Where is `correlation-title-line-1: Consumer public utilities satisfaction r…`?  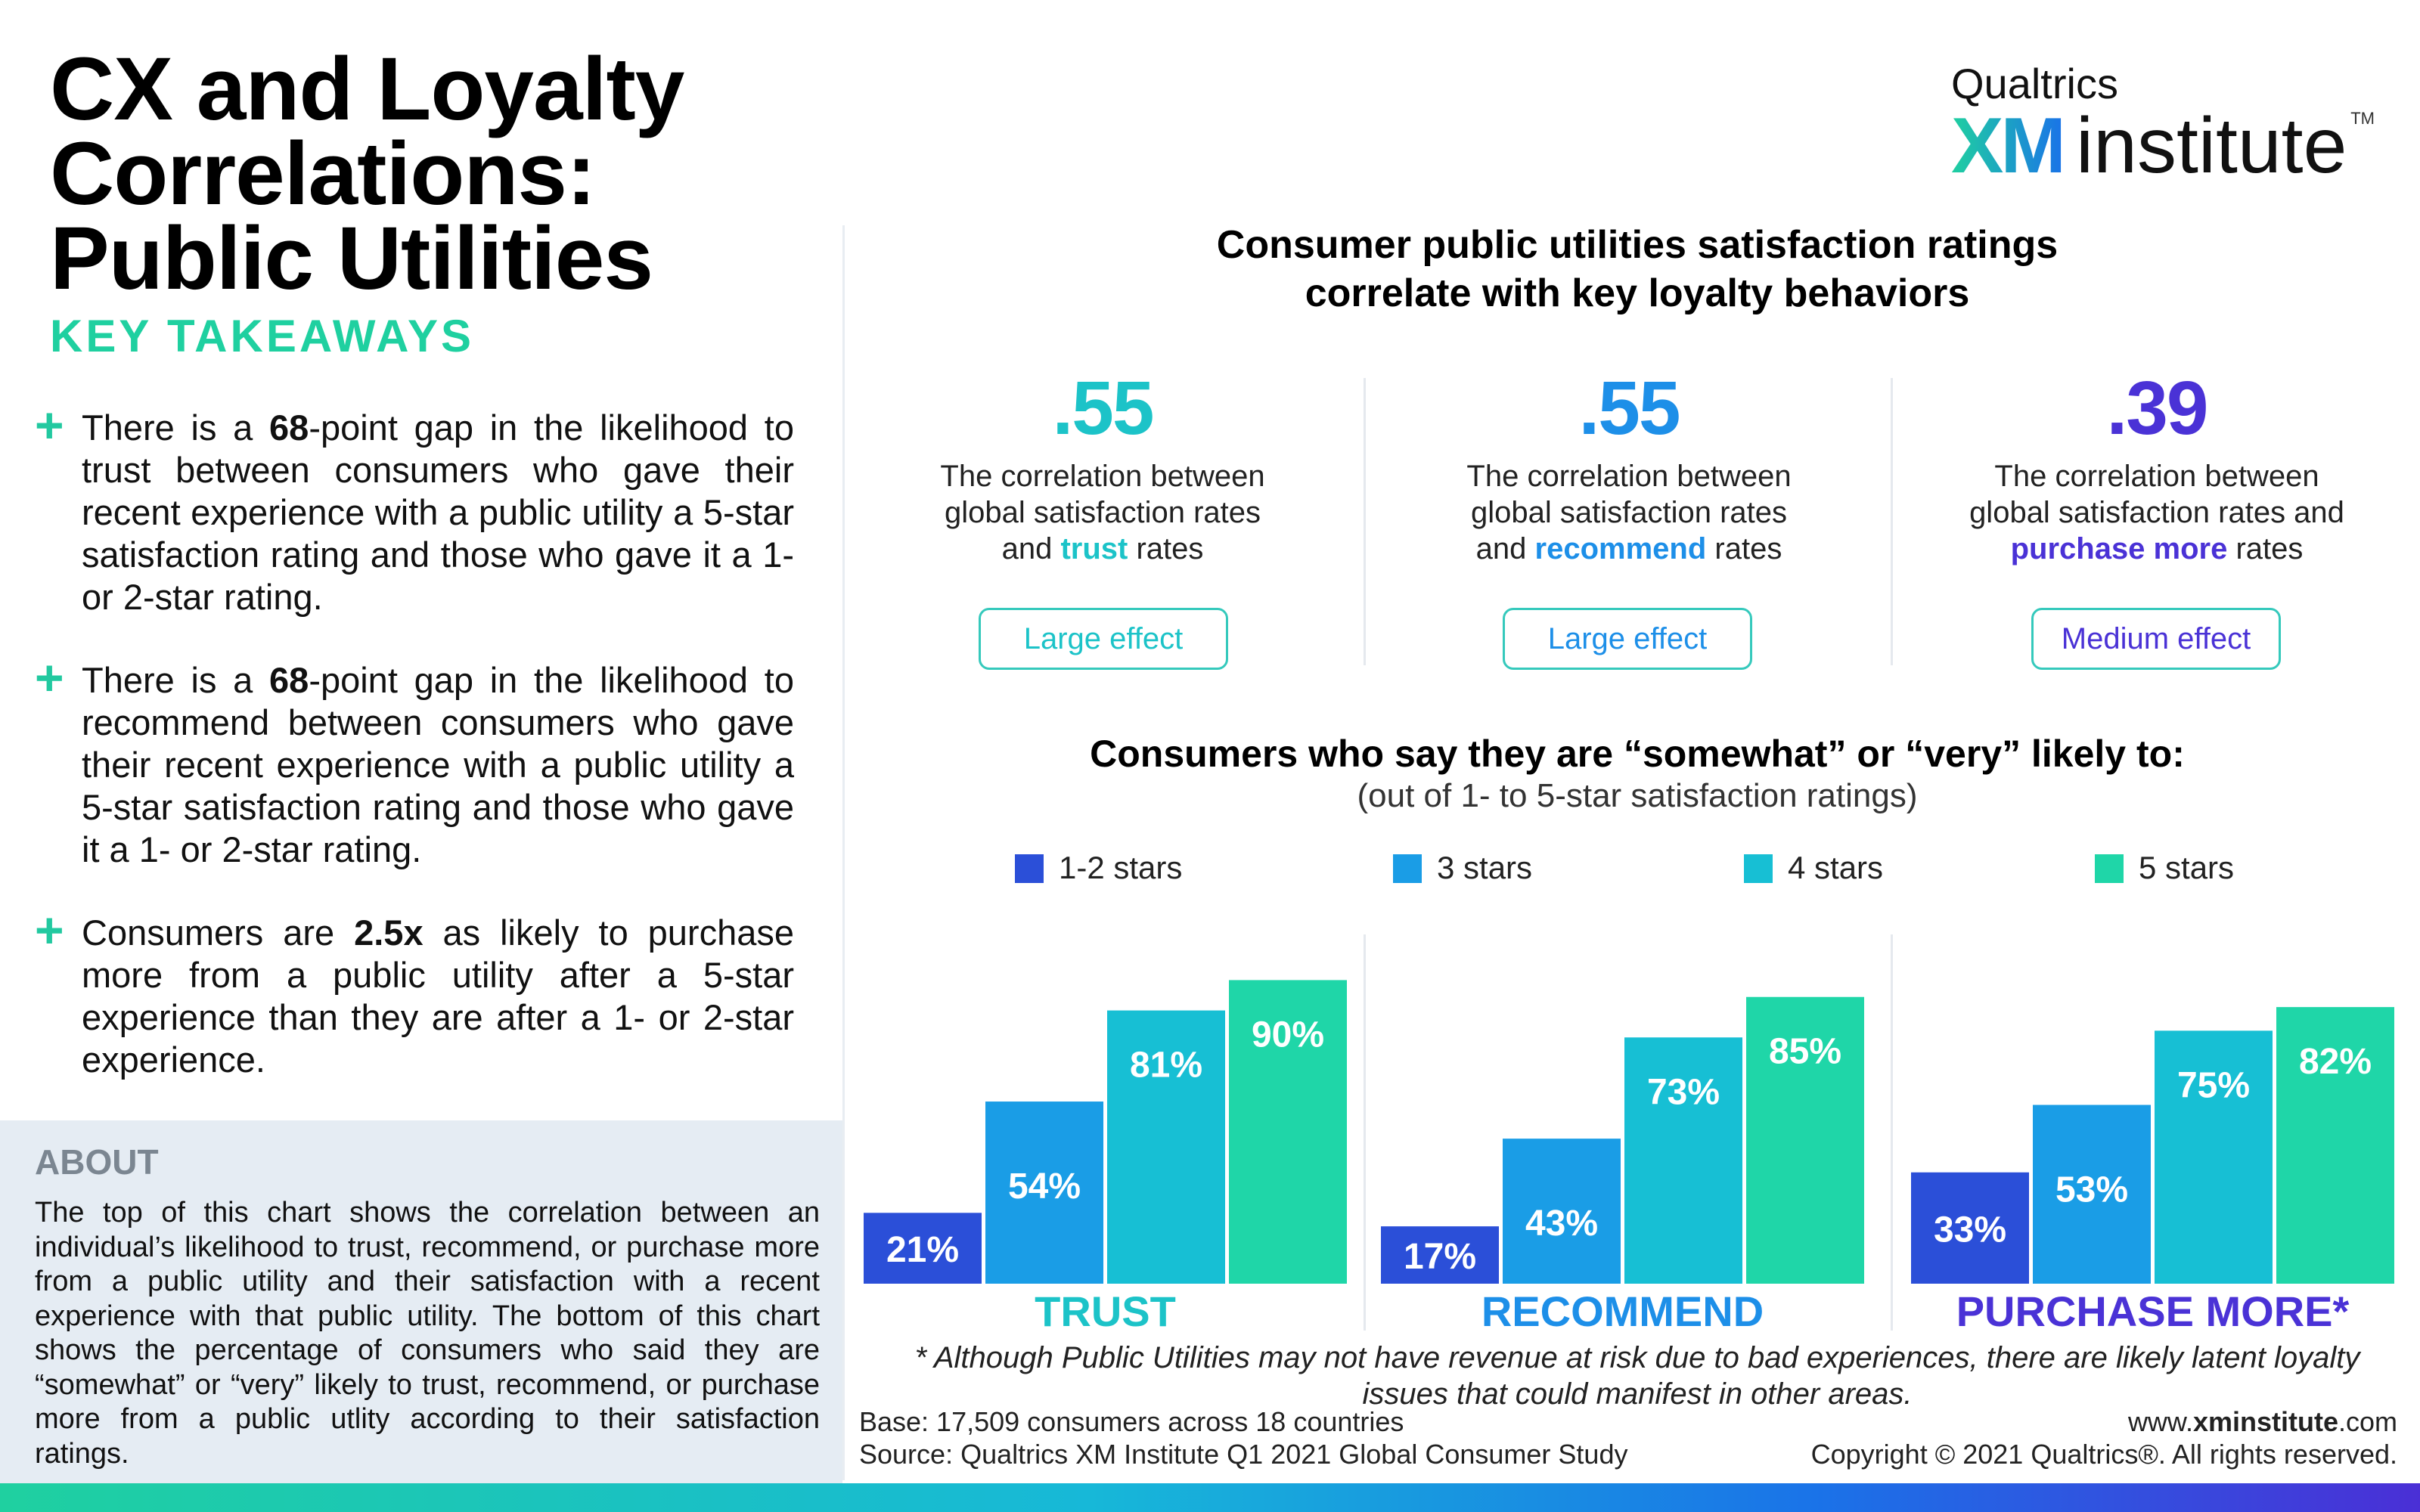
correlation-title-line-1: Consumer public utilities satisfaction r… is located at coordinates (1637, 245).